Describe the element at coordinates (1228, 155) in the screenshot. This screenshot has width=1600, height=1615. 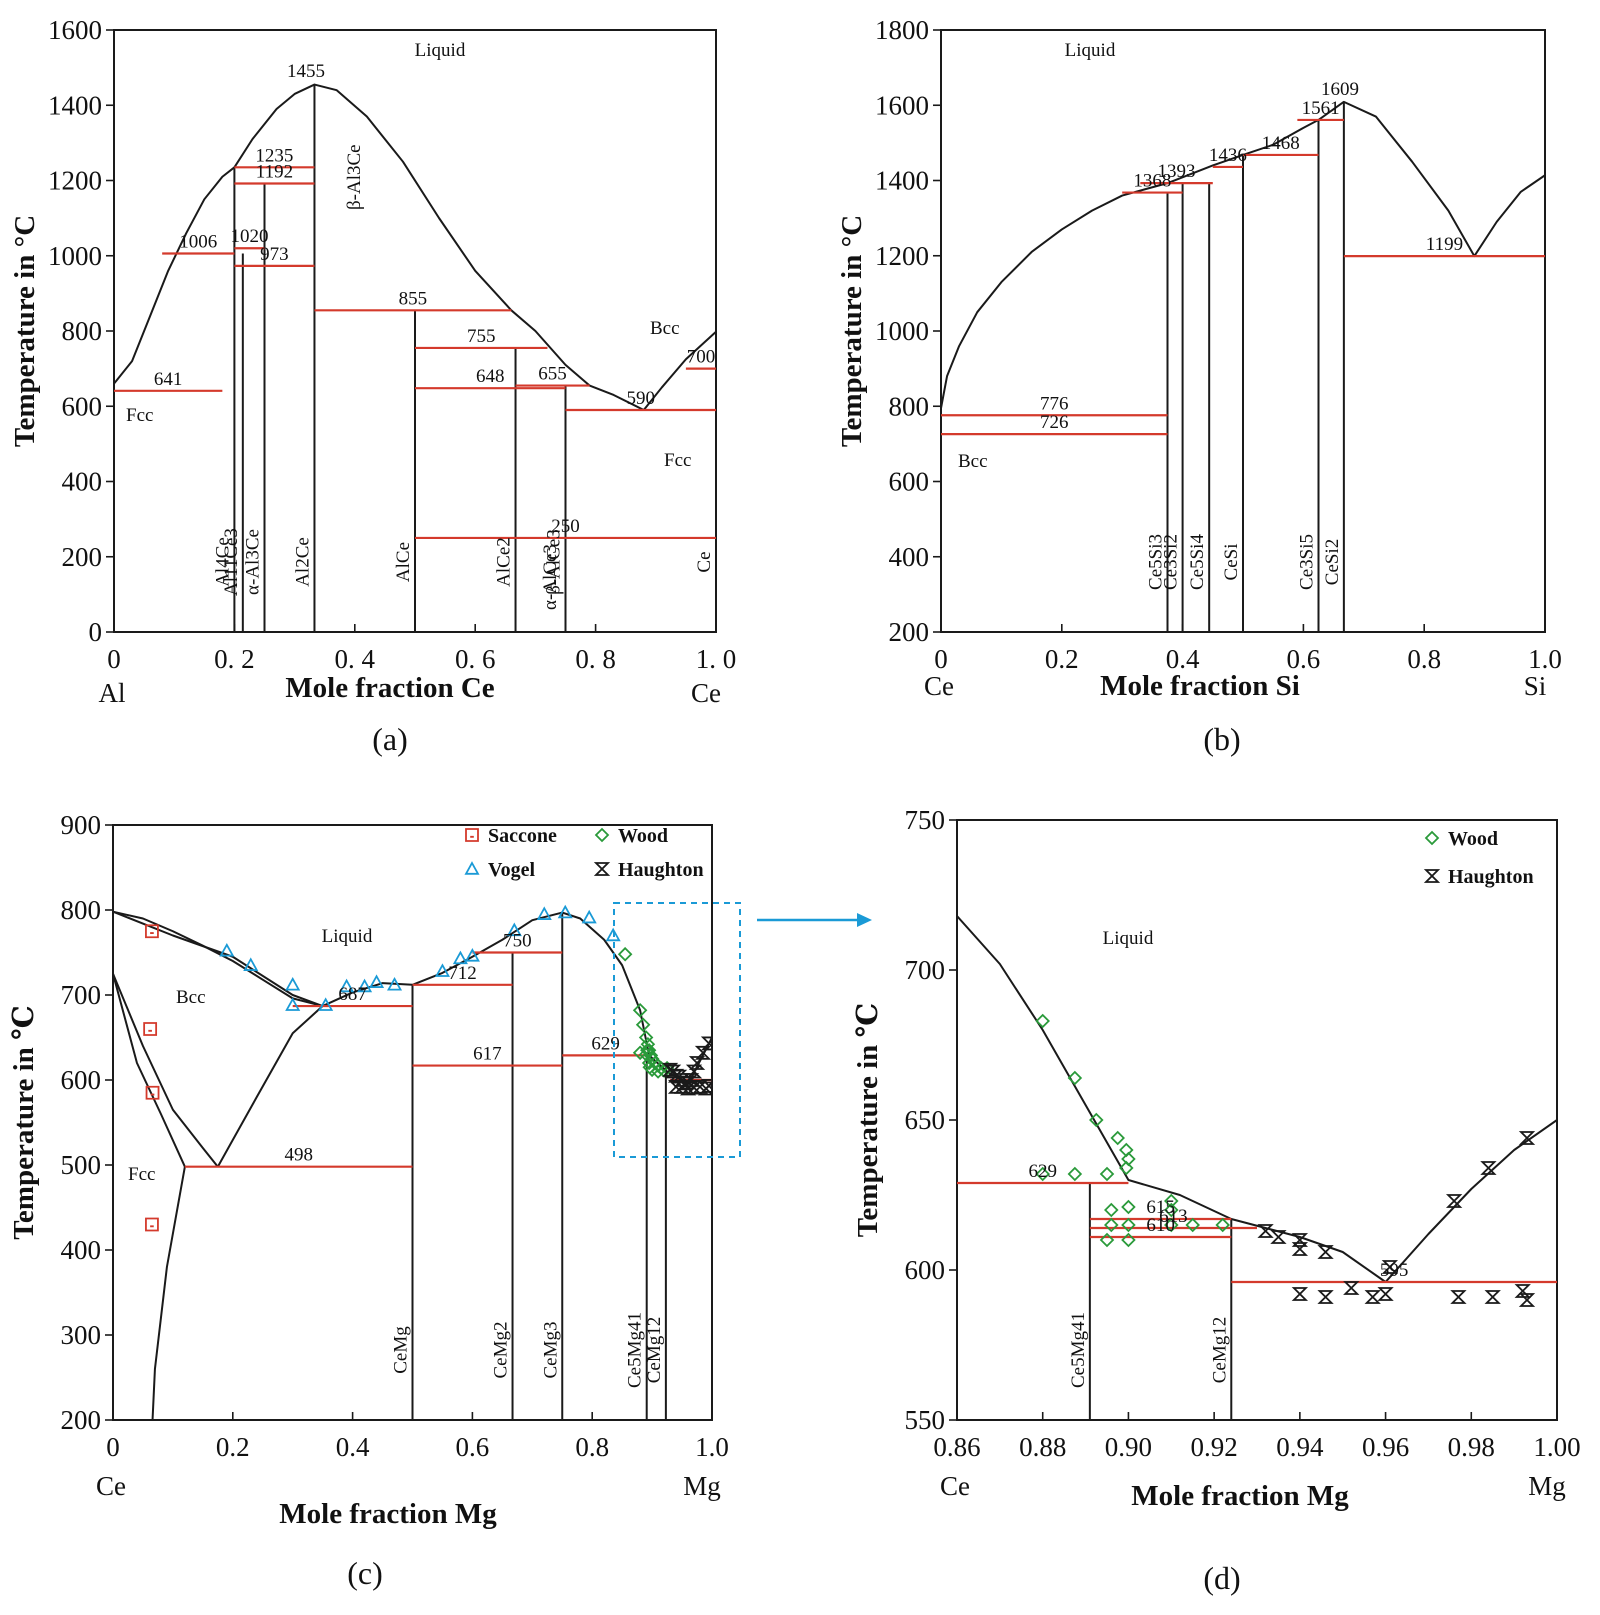
I see `isotherm-label: 1436` at that location.